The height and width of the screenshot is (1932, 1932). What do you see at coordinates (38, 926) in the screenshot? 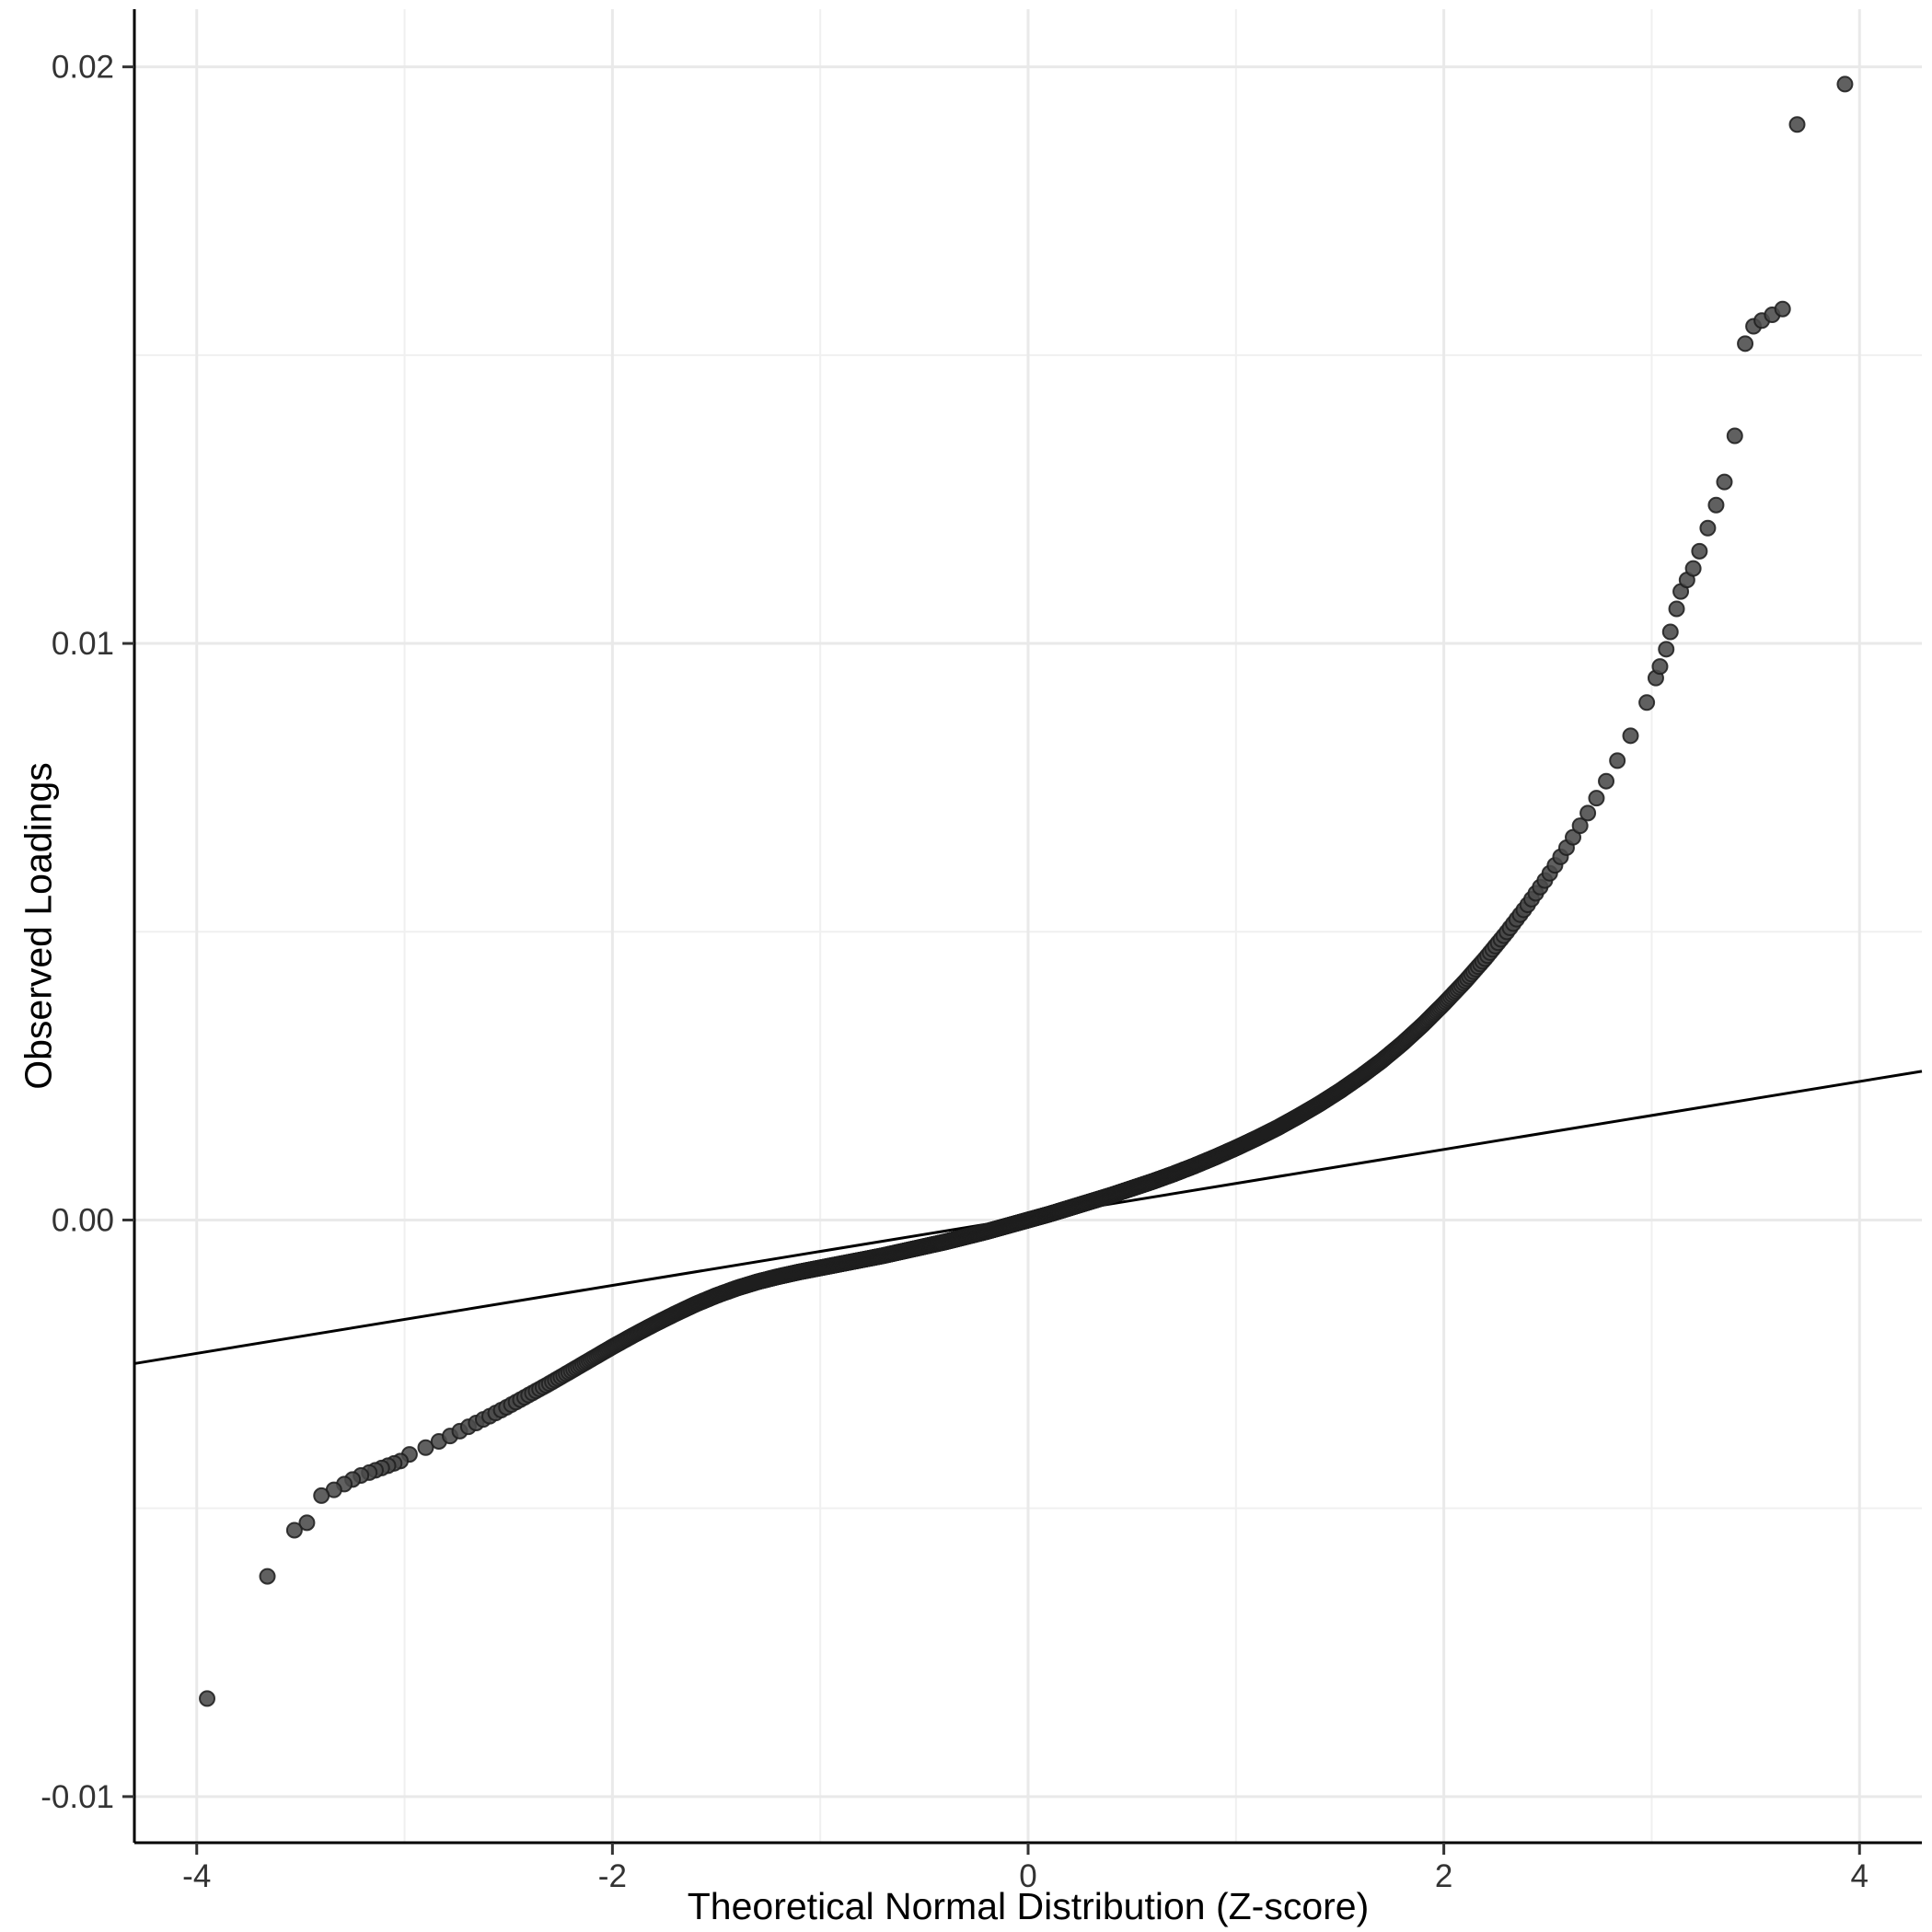
I see `y-axis-title: Observed Loadings` at bounding box center [38, 926].